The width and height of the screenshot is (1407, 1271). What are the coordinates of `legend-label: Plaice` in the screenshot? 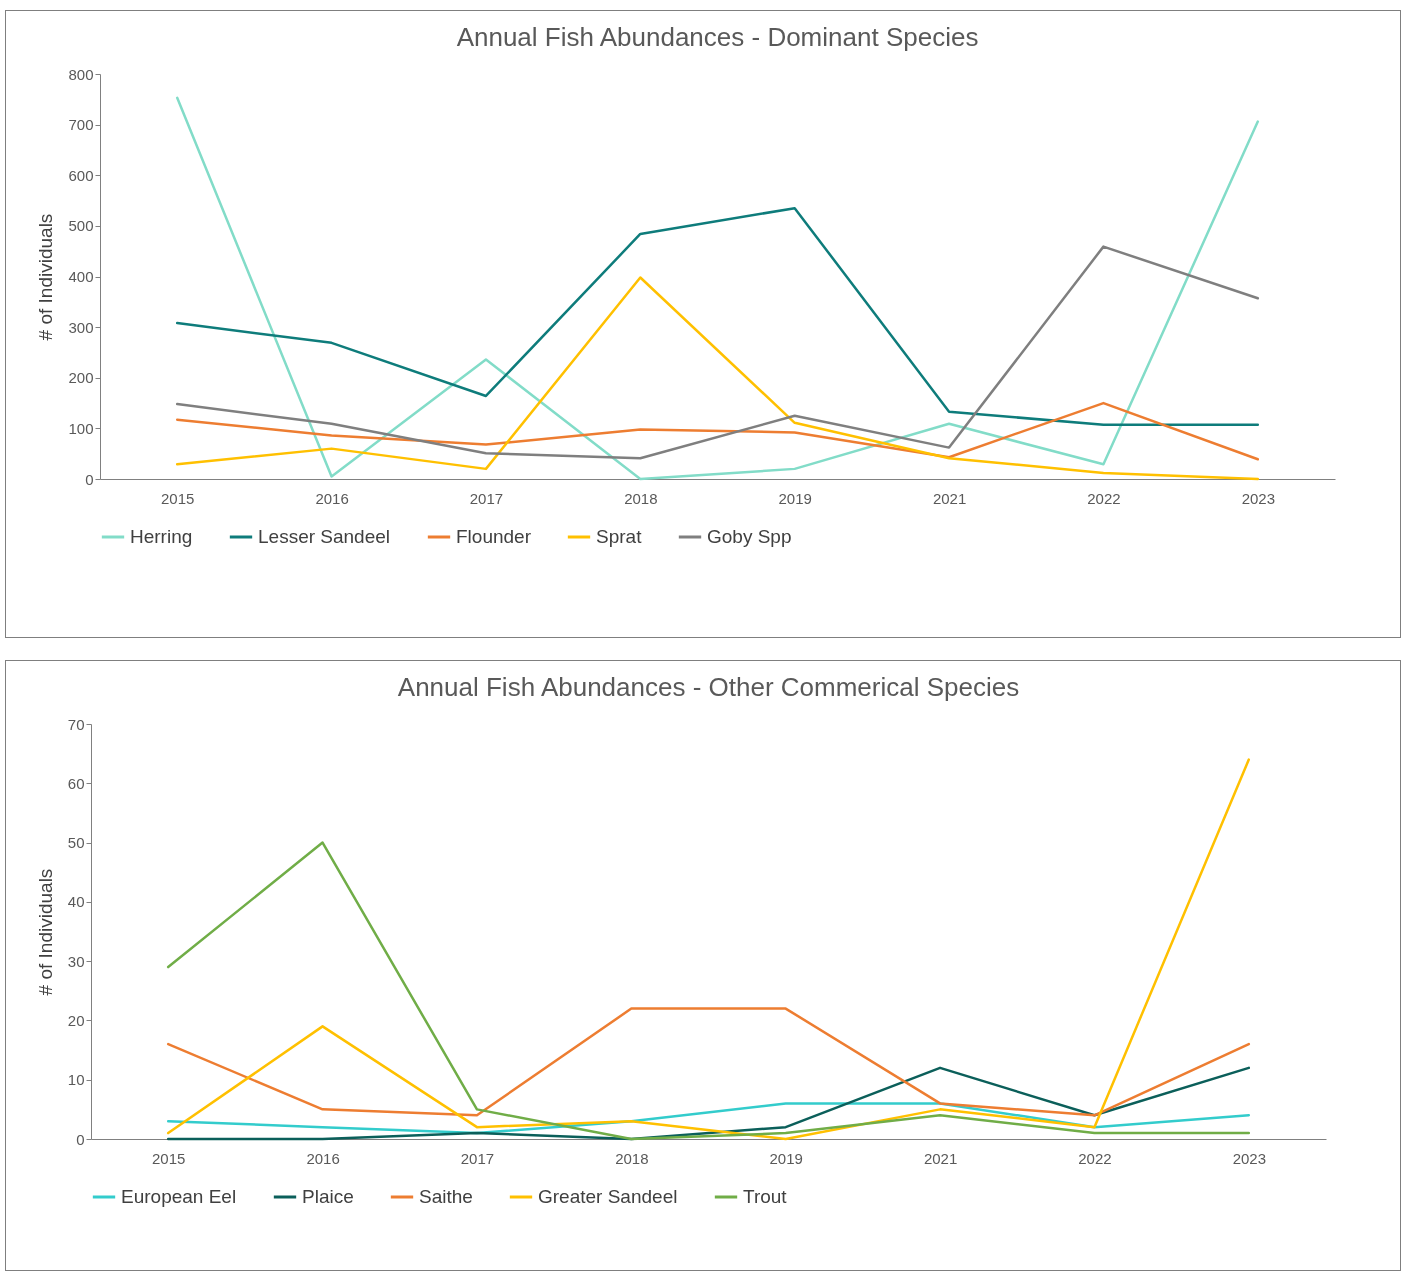 It's located at (328, 1196).